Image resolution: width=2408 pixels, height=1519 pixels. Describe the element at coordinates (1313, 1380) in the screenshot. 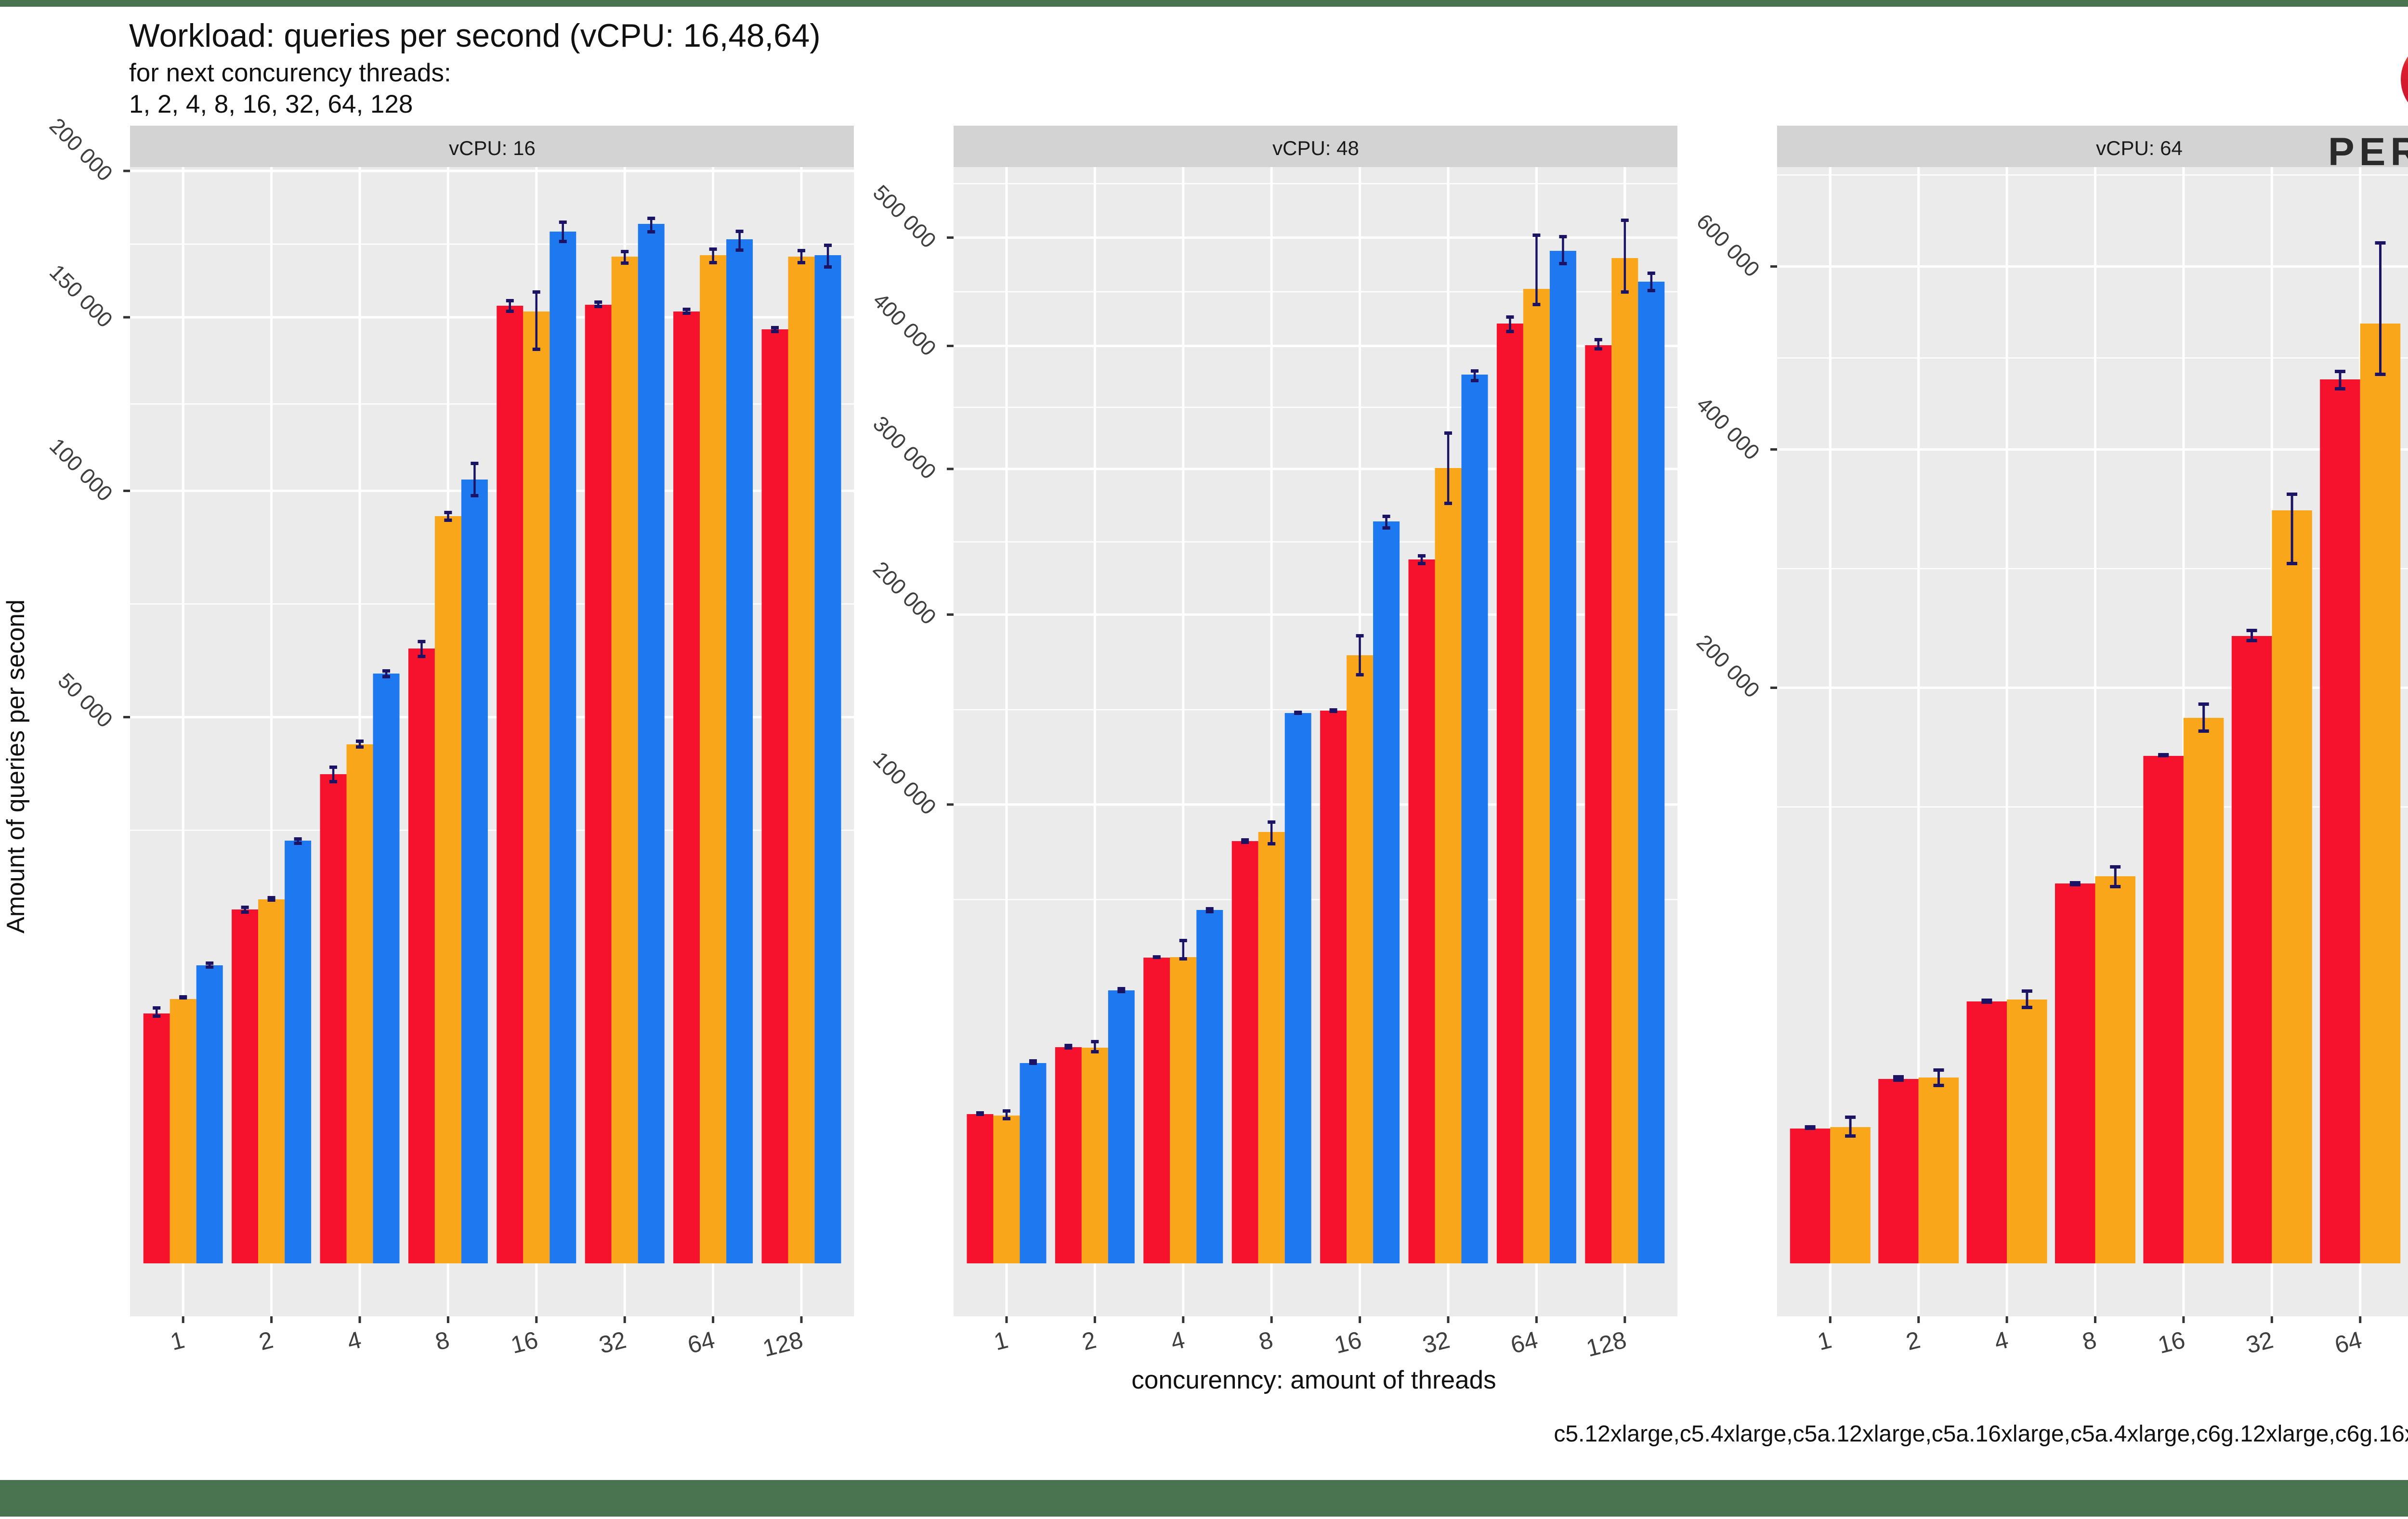

I see `svg-text: concurenncy: amount of threads` at that location.